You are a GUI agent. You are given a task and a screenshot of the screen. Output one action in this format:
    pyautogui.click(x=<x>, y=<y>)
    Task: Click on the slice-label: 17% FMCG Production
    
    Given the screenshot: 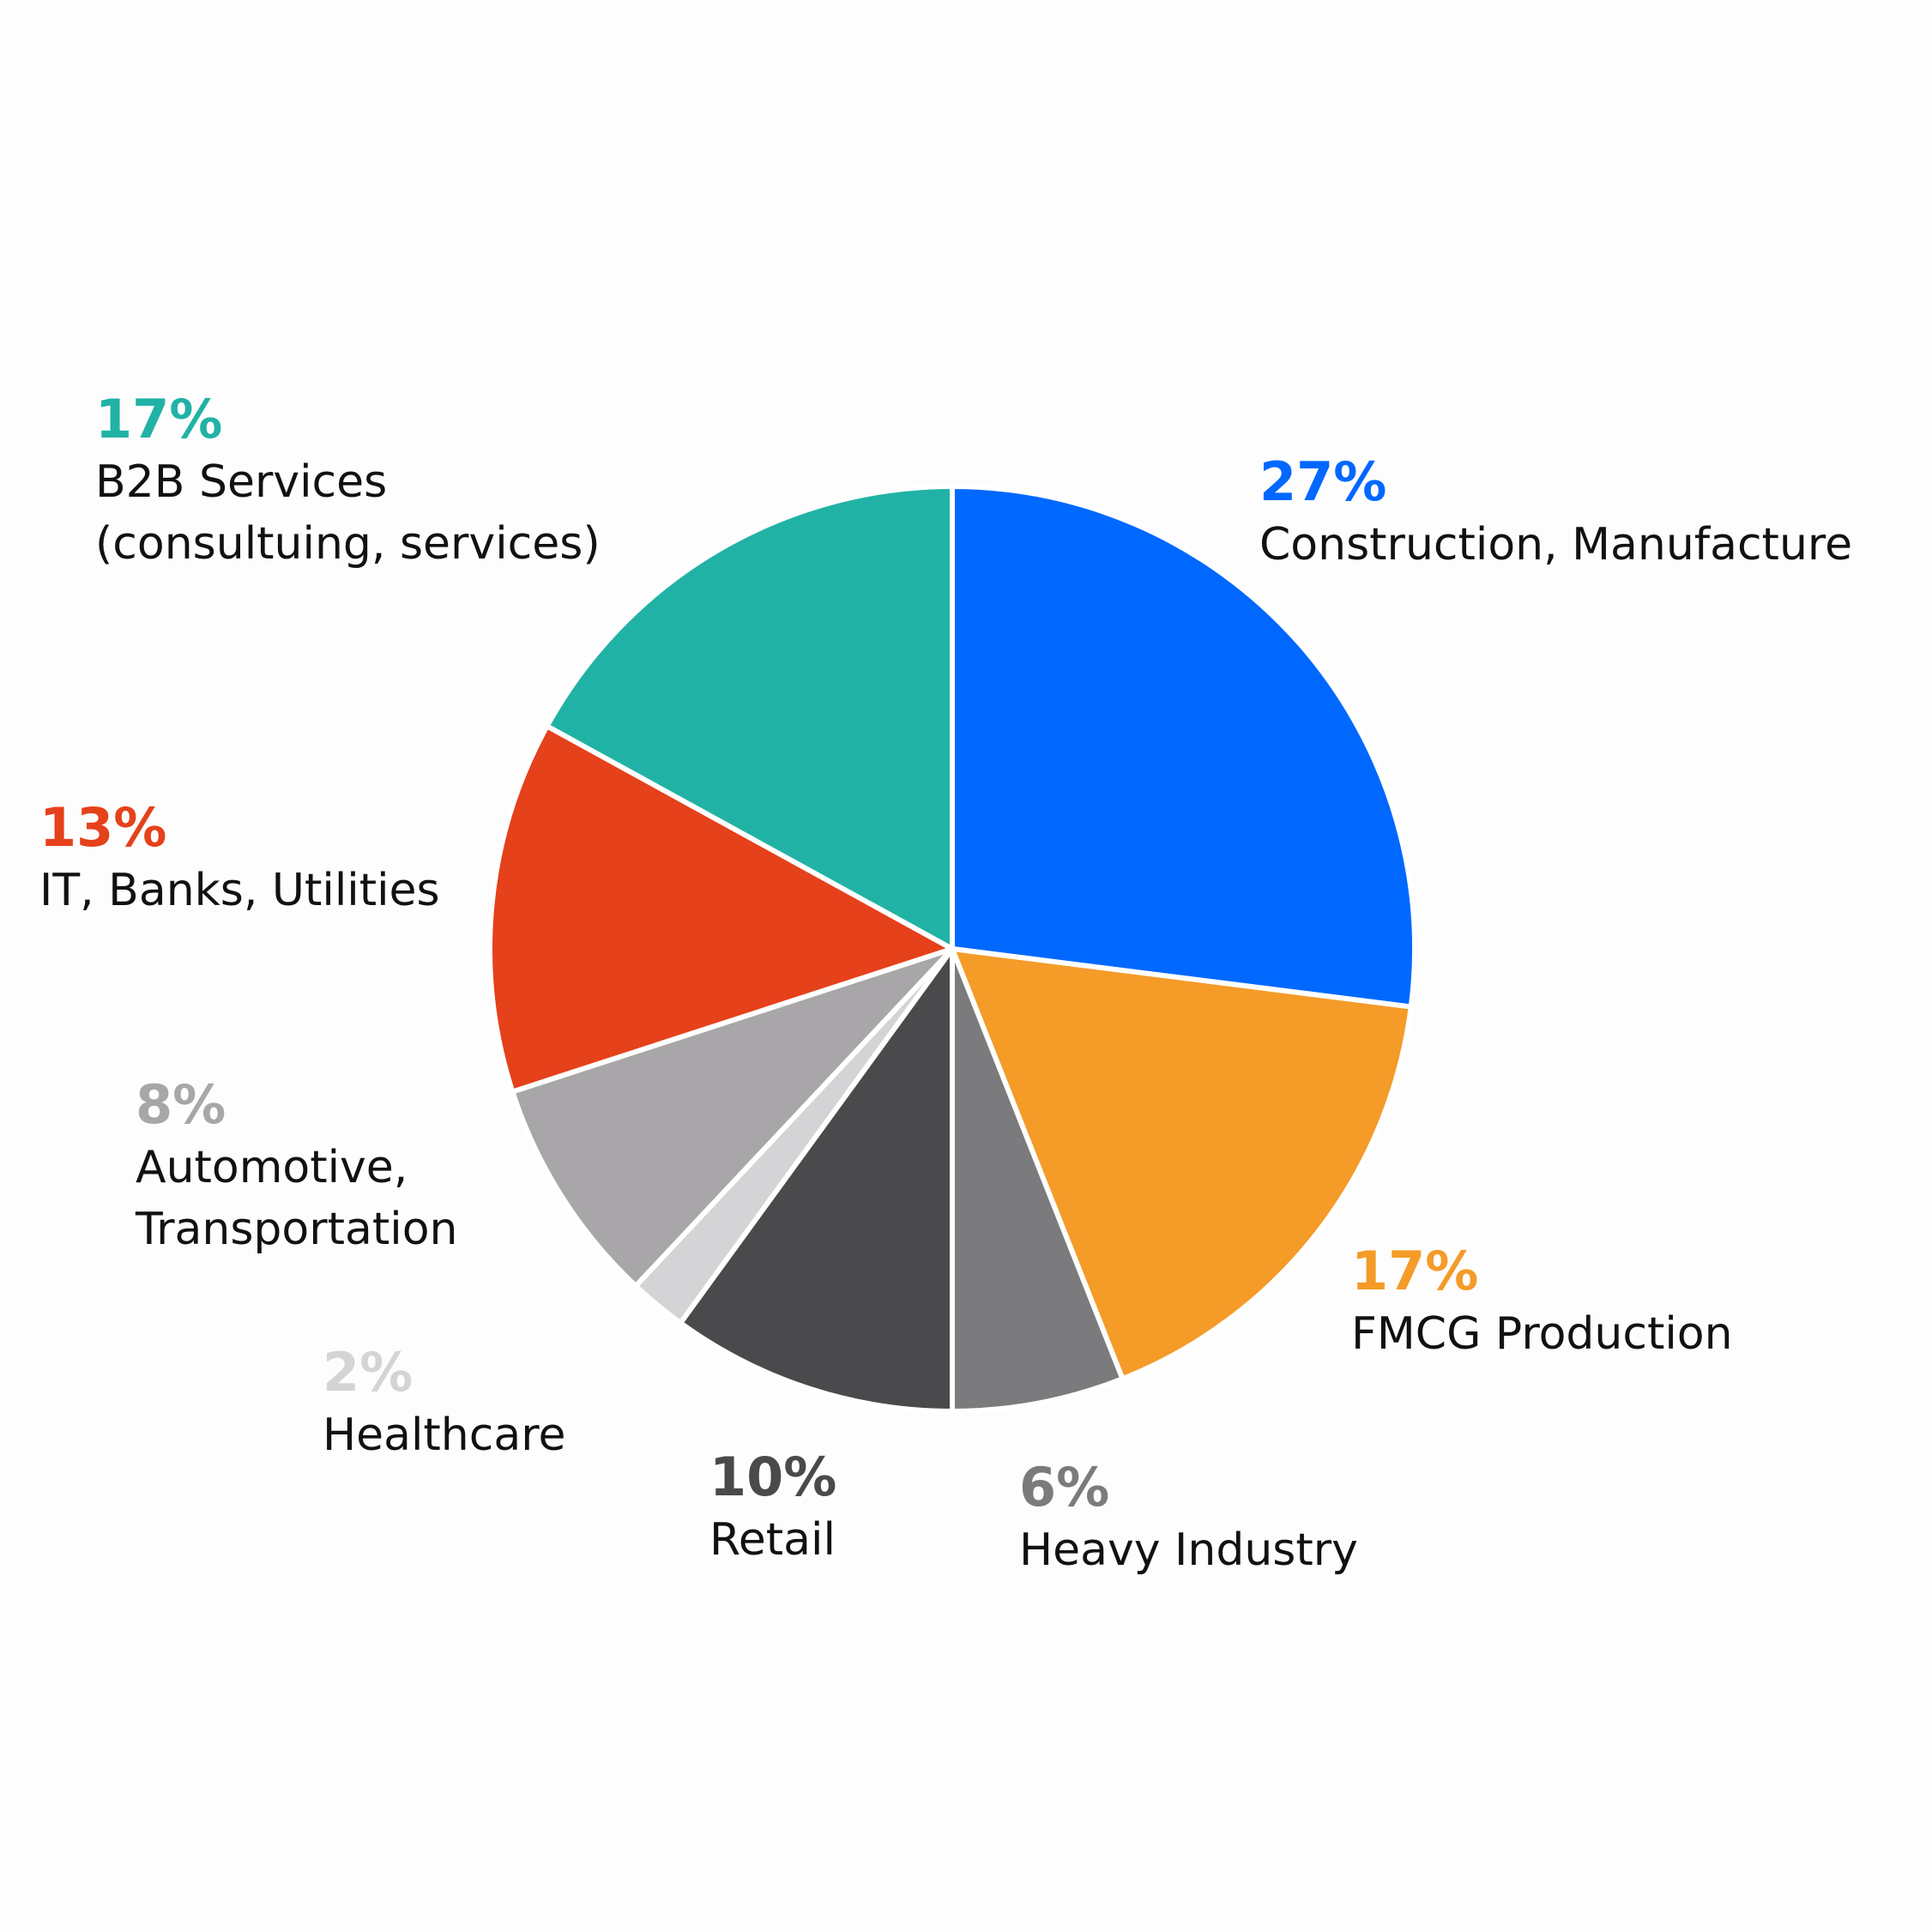 What is the action you would take?
    pyautogui.click(x=1542, y=1302)
    